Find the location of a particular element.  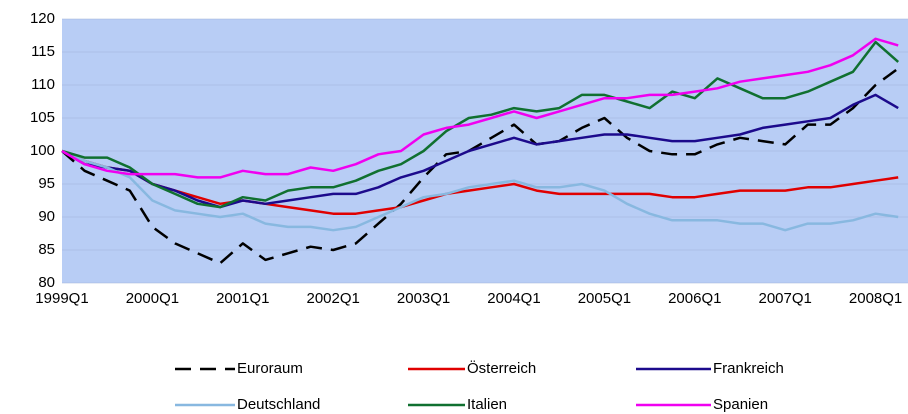

y-tick-label: 95 is located at coordinates (46, 183).